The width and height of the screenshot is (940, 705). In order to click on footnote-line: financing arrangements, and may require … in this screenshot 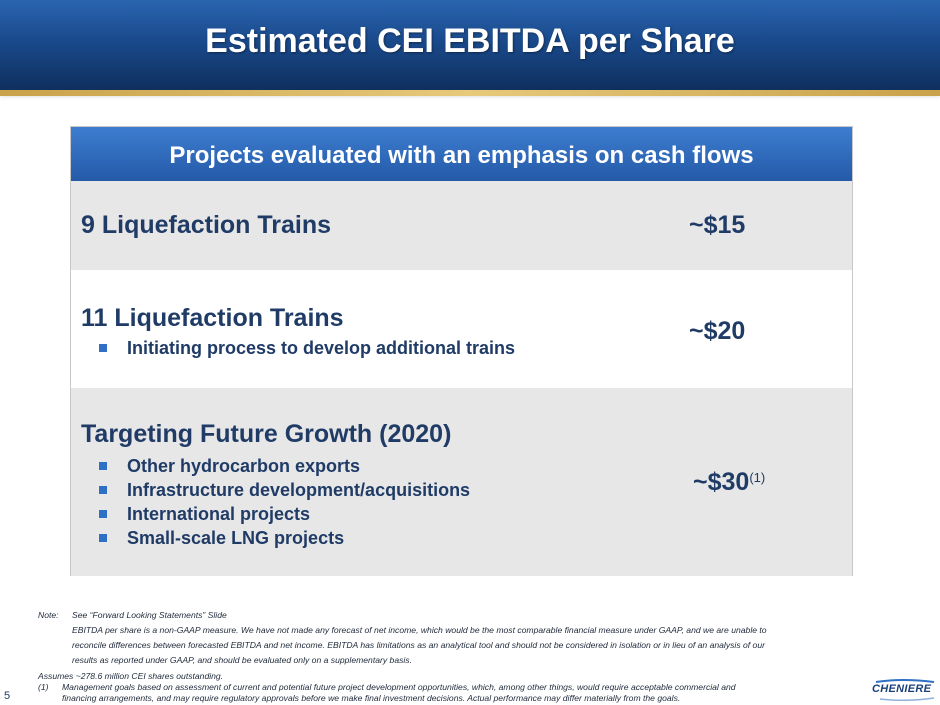, I will do `click(371, 698)`.